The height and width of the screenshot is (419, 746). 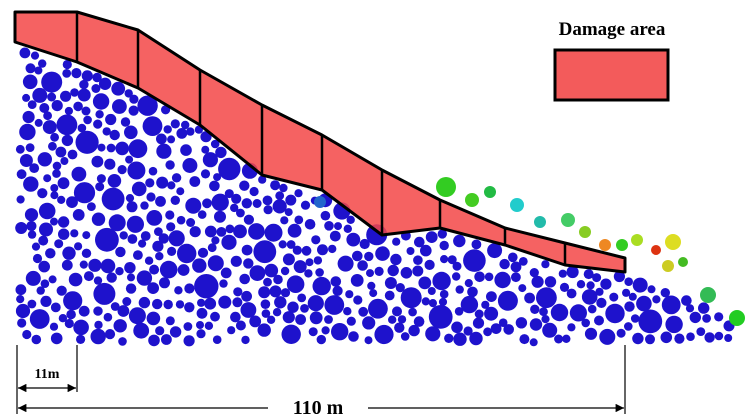 I want to click on legend-swatch, so click(x=611, y=75).